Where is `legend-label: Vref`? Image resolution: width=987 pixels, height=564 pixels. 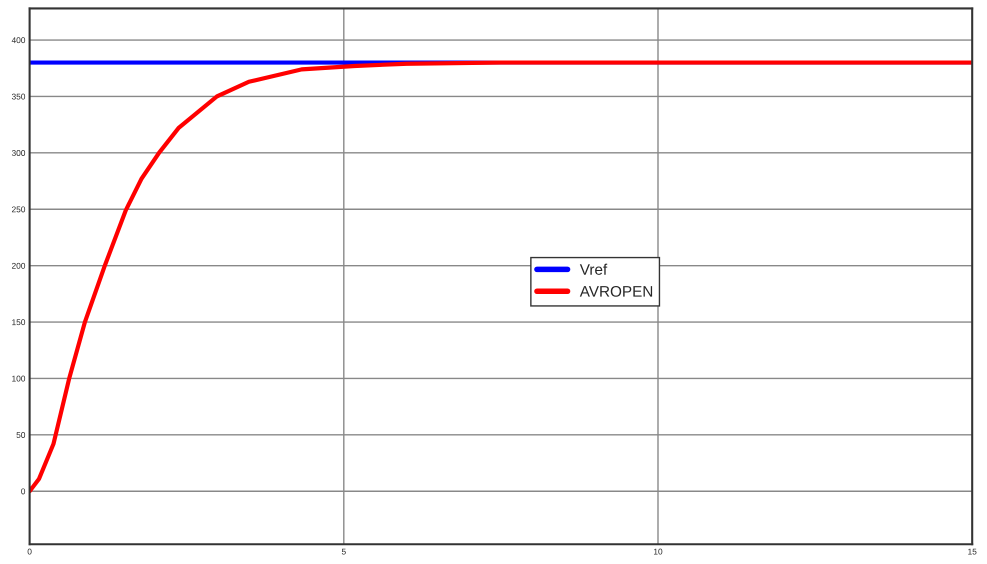
legend-label: Vref is located at coordinates (594, 269).